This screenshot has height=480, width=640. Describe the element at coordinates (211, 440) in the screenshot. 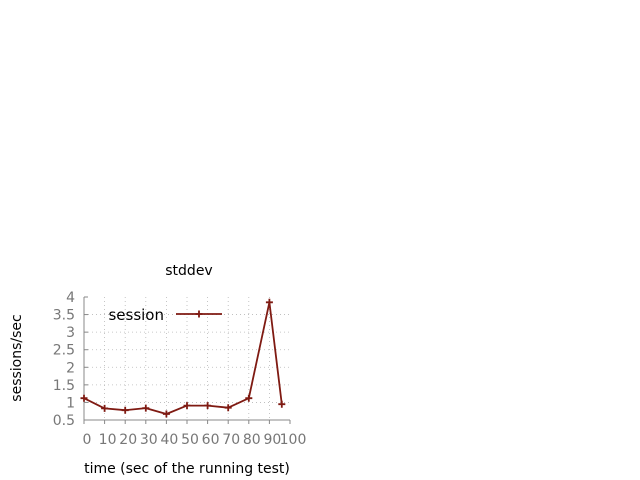

I see `x-tick-label: 60` at that location.